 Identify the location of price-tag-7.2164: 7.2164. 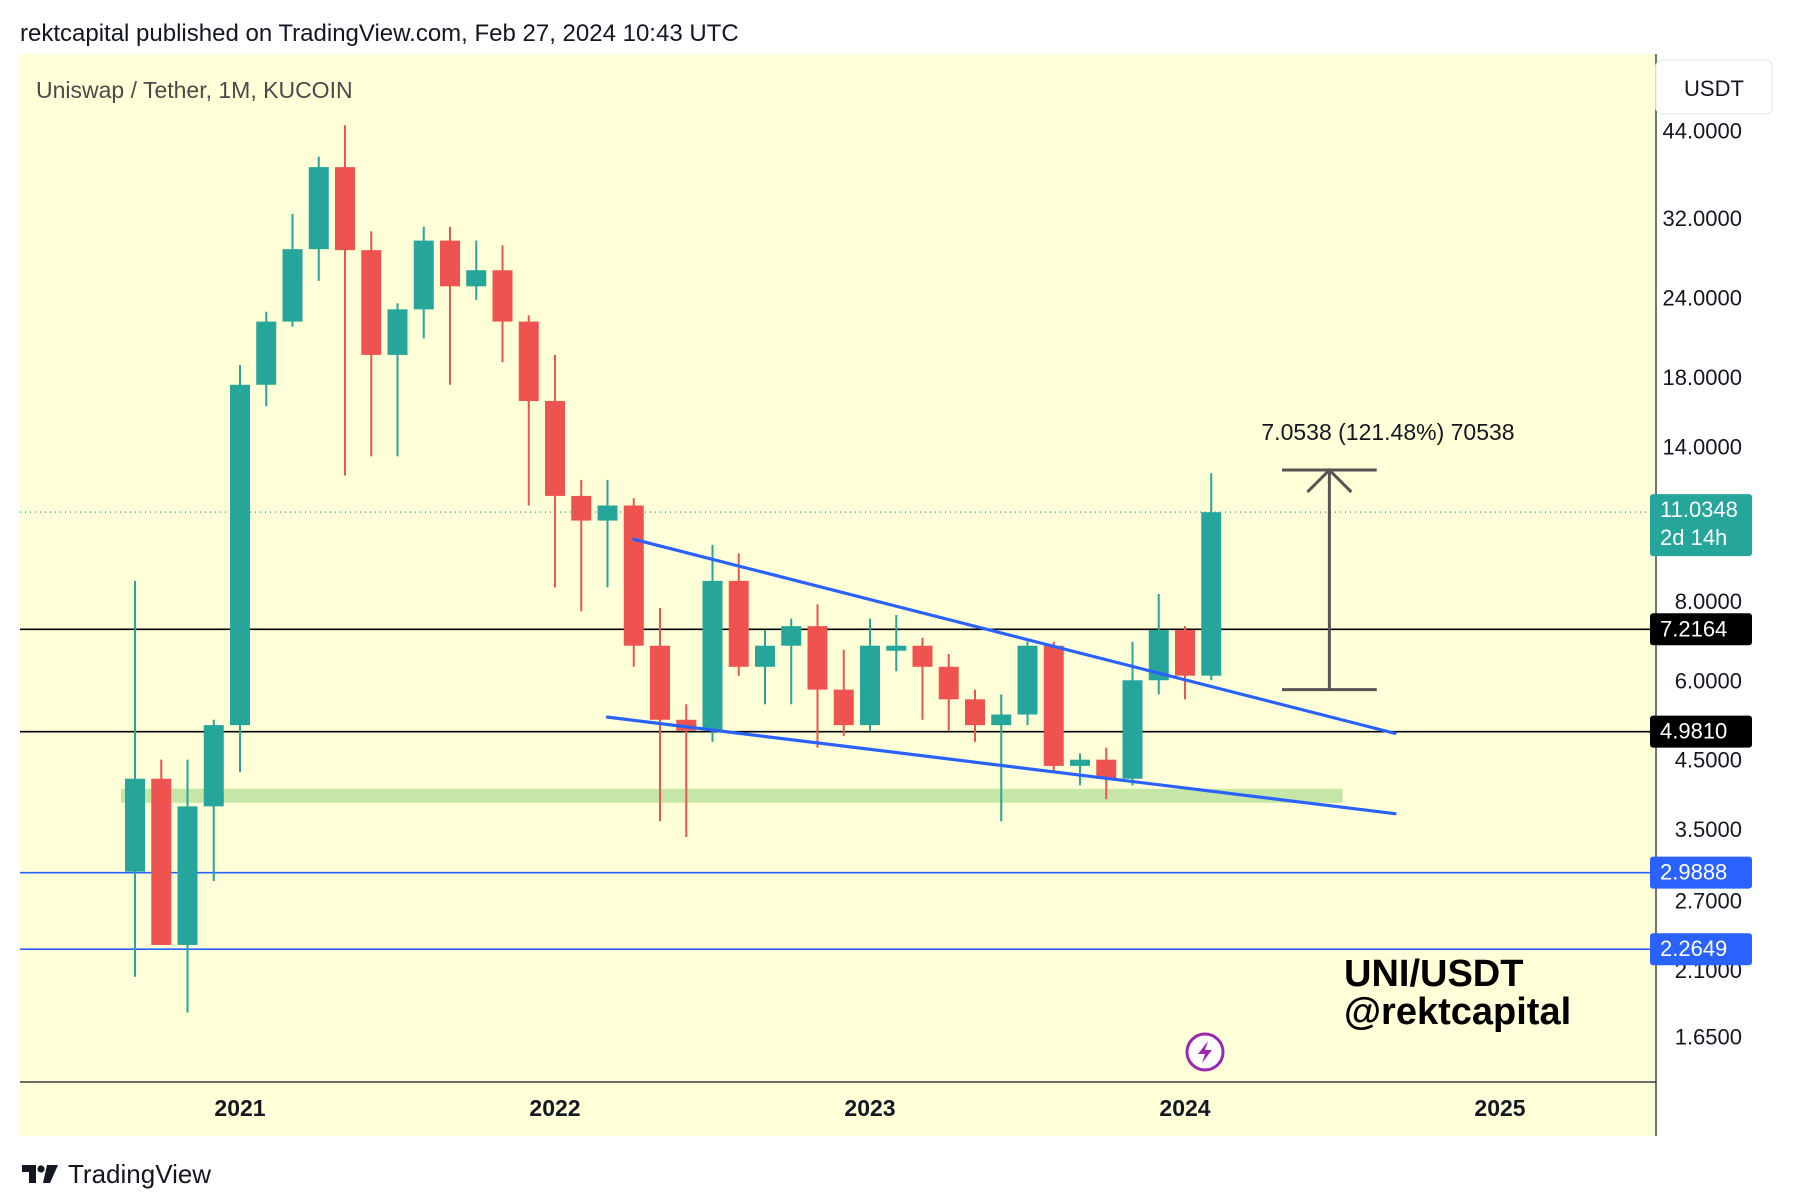
(1701, 629).